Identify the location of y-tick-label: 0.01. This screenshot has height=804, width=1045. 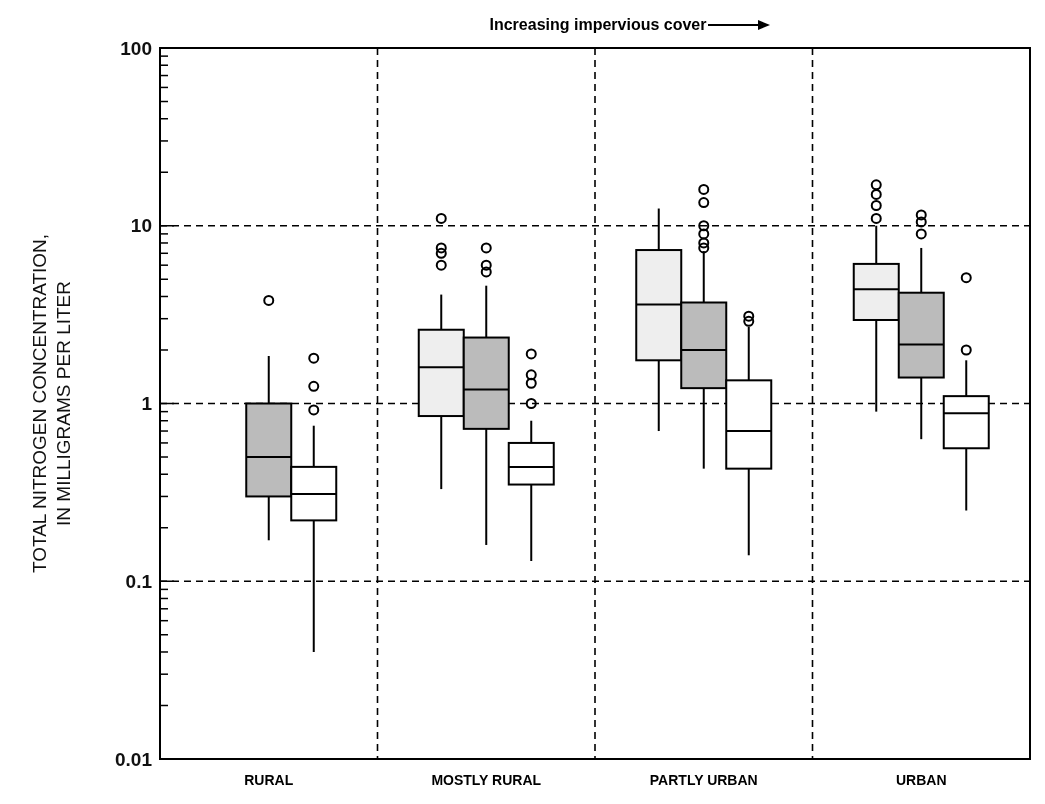
(134, 759).